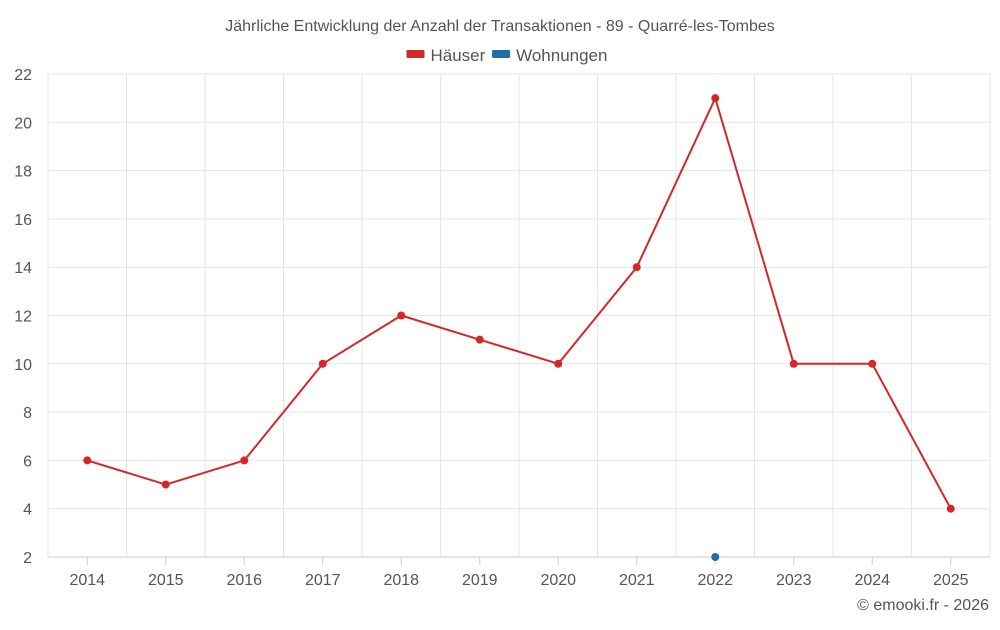 The height and width of the screenshot is (630, 1000). What do you see at coordinates (480, 580) in the screenshot?
I see `x-tick-label: 2019` at bounding box center [480, 580].